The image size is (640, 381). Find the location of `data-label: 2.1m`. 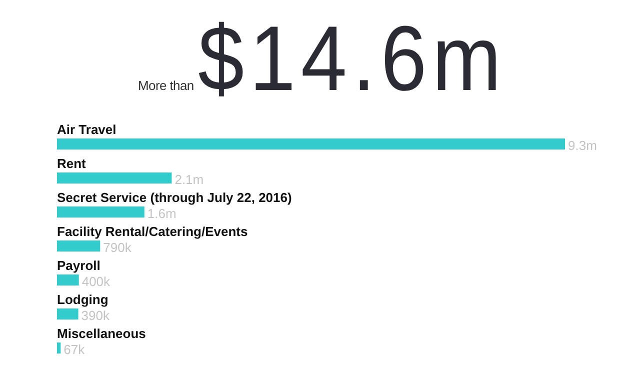

data-label: 2.1m is located at coordinates (189, 179).